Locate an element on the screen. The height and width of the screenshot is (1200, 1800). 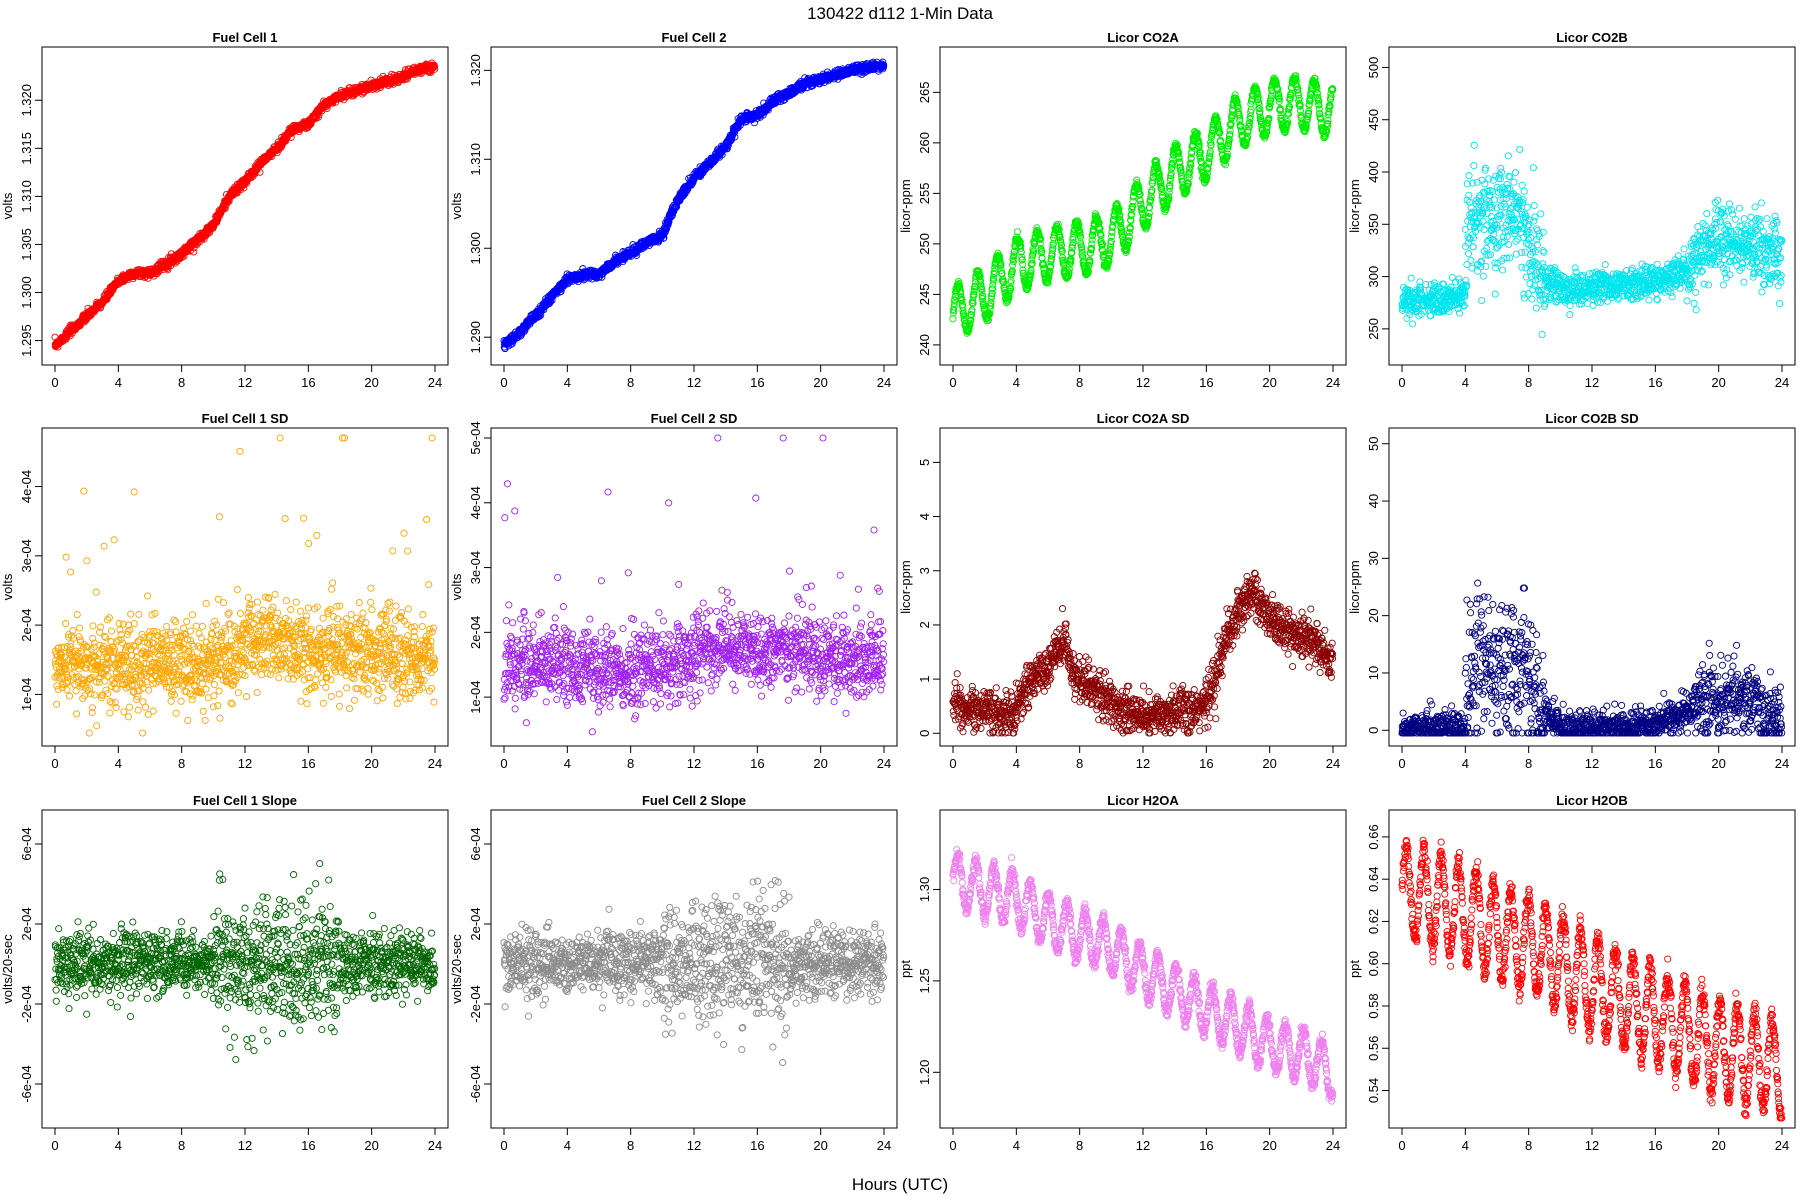
fc2-xtick-label: 12 is located at coordinates (694, 382).